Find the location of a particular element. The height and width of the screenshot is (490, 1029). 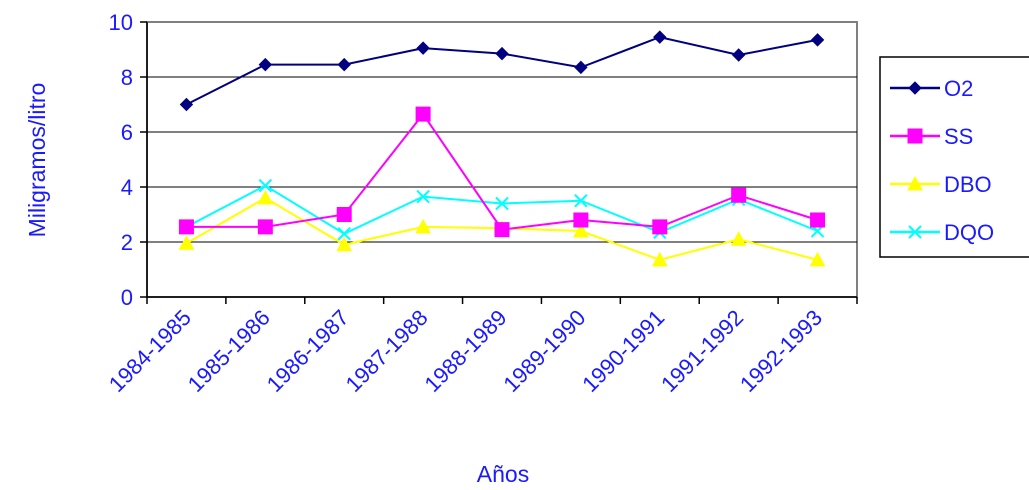

legend: O2 SS DBO DQO is located at coordinates (954, 157).